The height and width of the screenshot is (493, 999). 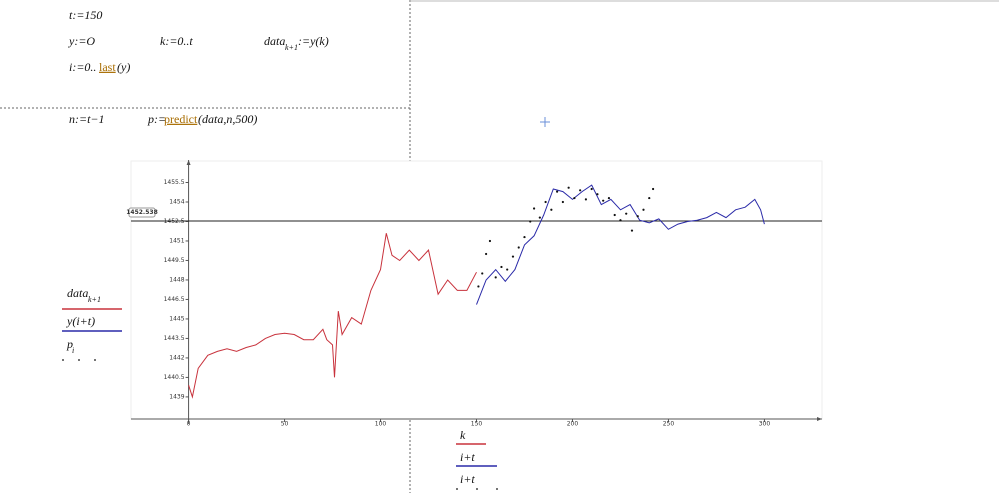 I want to click on legend-sub: i, so click(x=73, y=350).